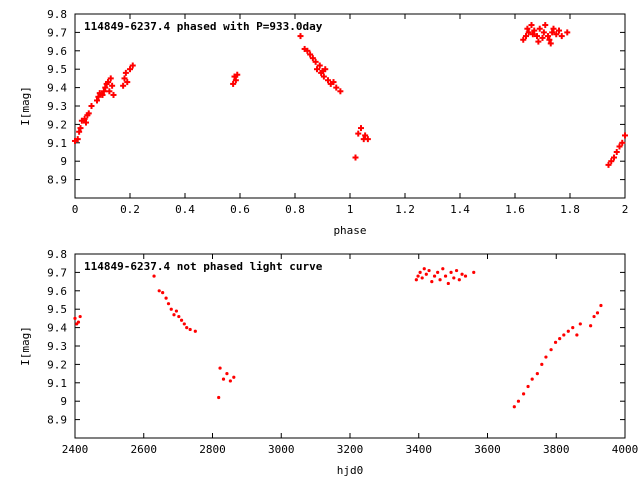  What do you see at coordinates (57, 69) in the screenshot?
I see `phased-y-tick-label: 9.5` at bounding box center [57, 69].